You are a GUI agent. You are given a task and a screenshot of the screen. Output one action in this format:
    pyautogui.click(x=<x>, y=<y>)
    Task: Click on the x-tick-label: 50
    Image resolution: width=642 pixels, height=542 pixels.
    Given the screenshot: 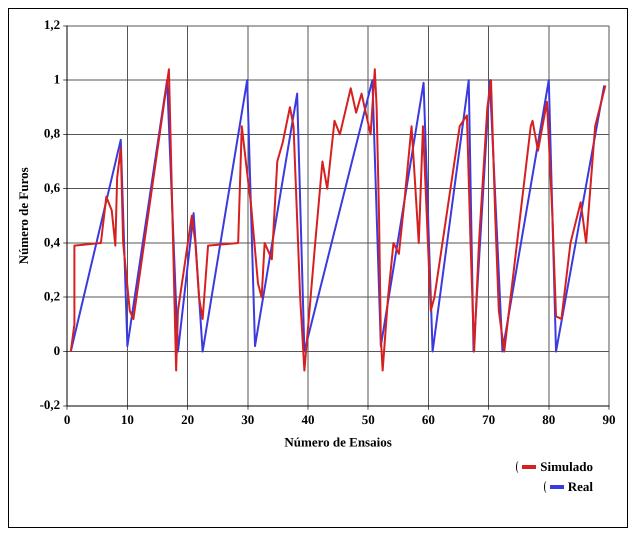 What is the action you would take?
    pyautogui.click(x=368, y=419)
    